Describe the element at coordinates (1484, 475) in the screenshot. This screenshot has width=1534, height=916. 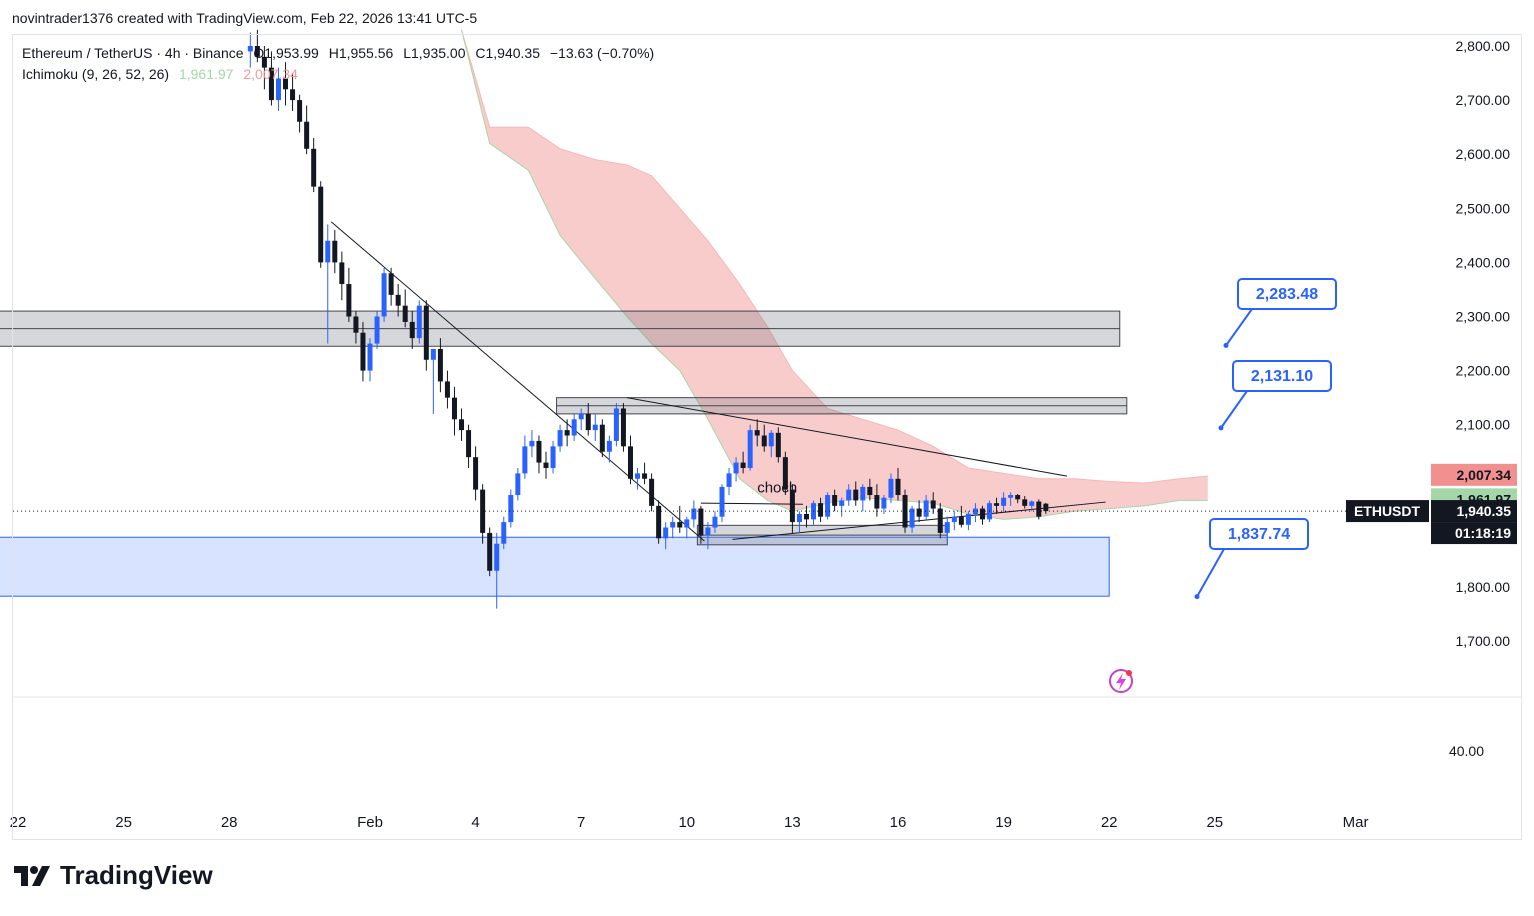
I see `price-label-text: 2,007.34` at that location.